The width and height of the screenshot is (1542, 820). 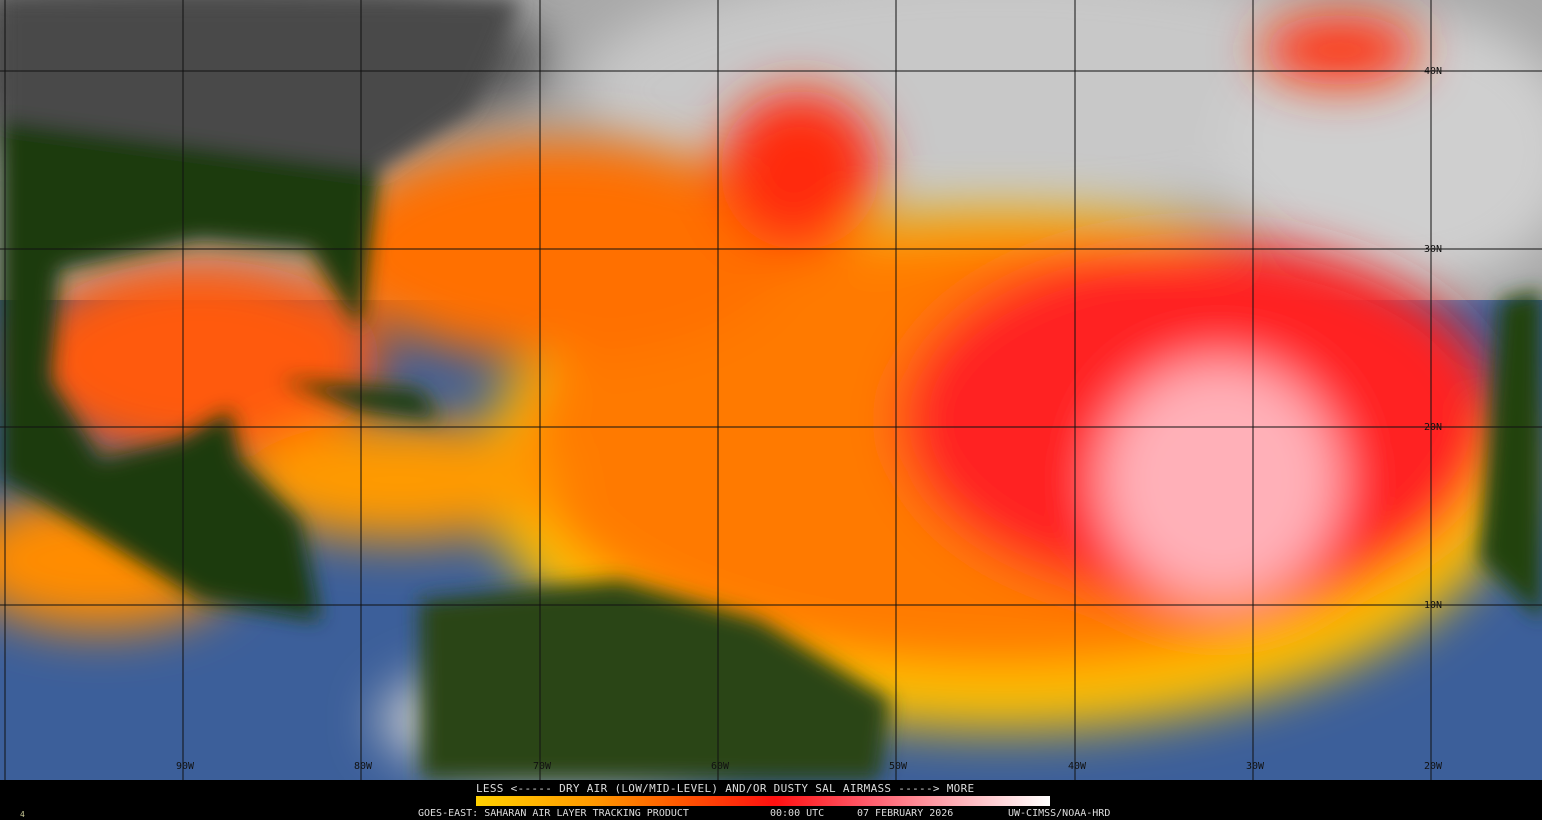 I want to click on lon-label: 70W, so click(x=542, y=766).